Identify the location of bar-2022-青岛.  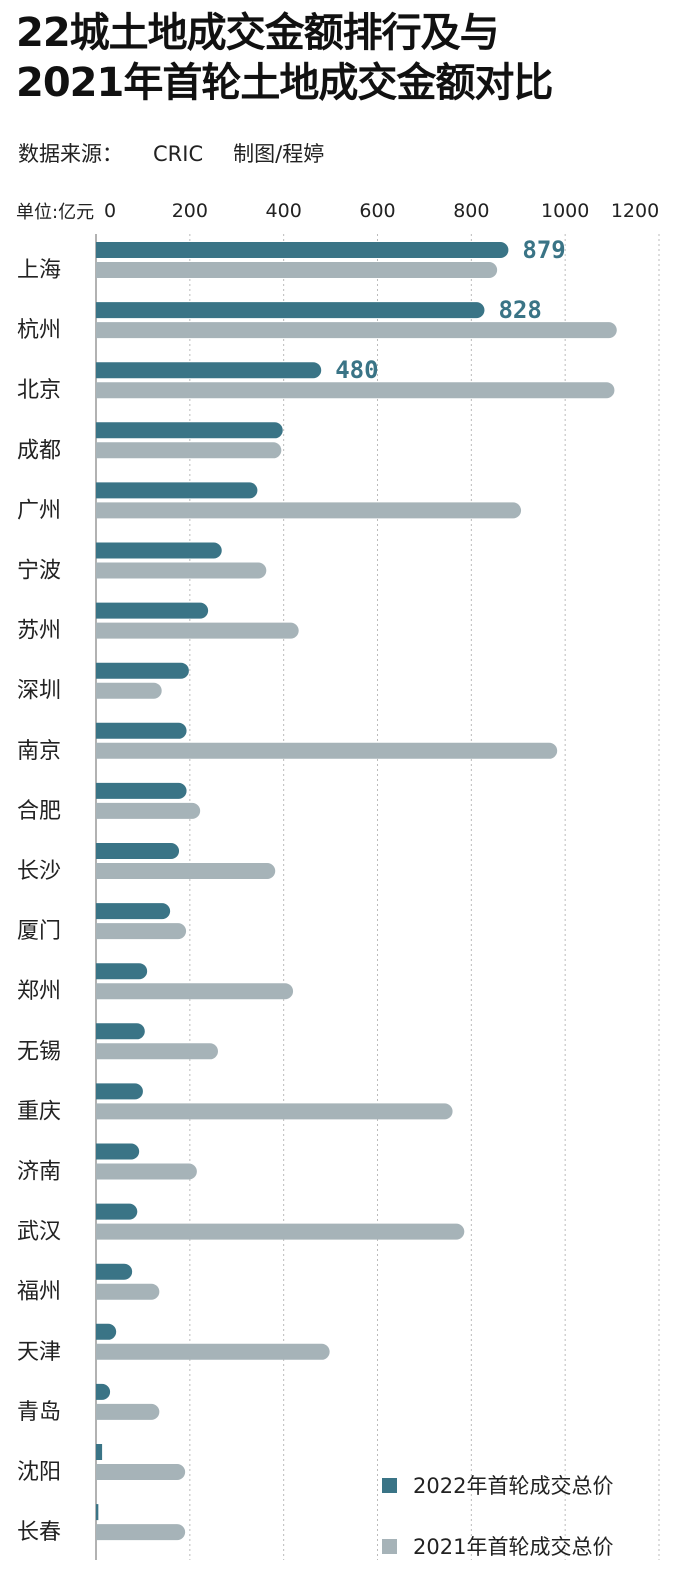
(103, 1391).